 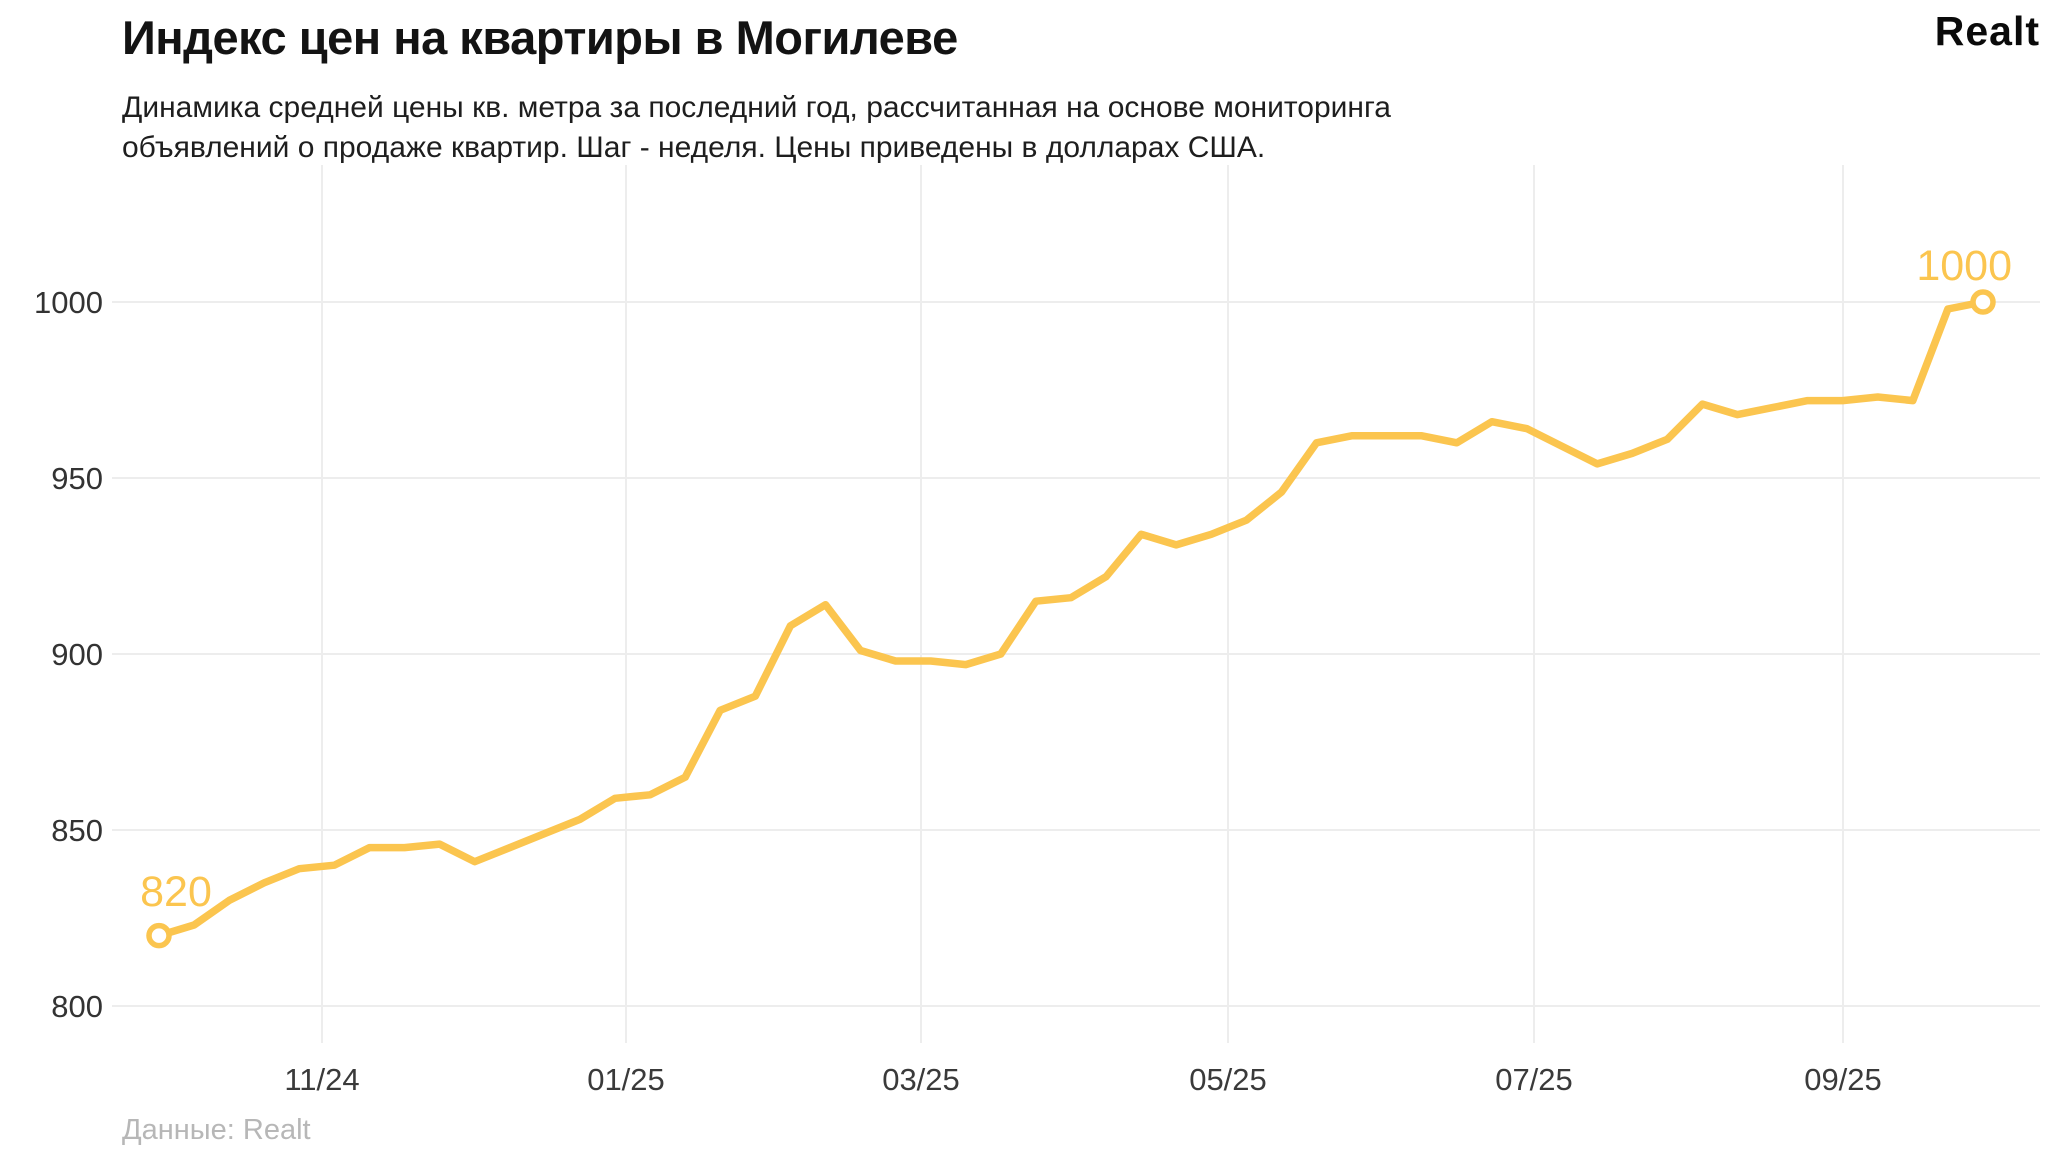 I want to click on x-axis-tick-label: 03/25, so click(x=921, y=1079).